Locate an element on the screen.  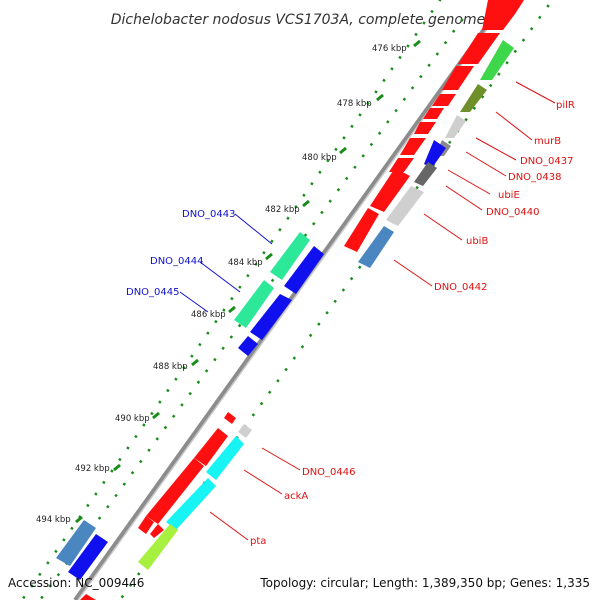
gene-label-pilR: pilR is located at coordinates (565, 105).